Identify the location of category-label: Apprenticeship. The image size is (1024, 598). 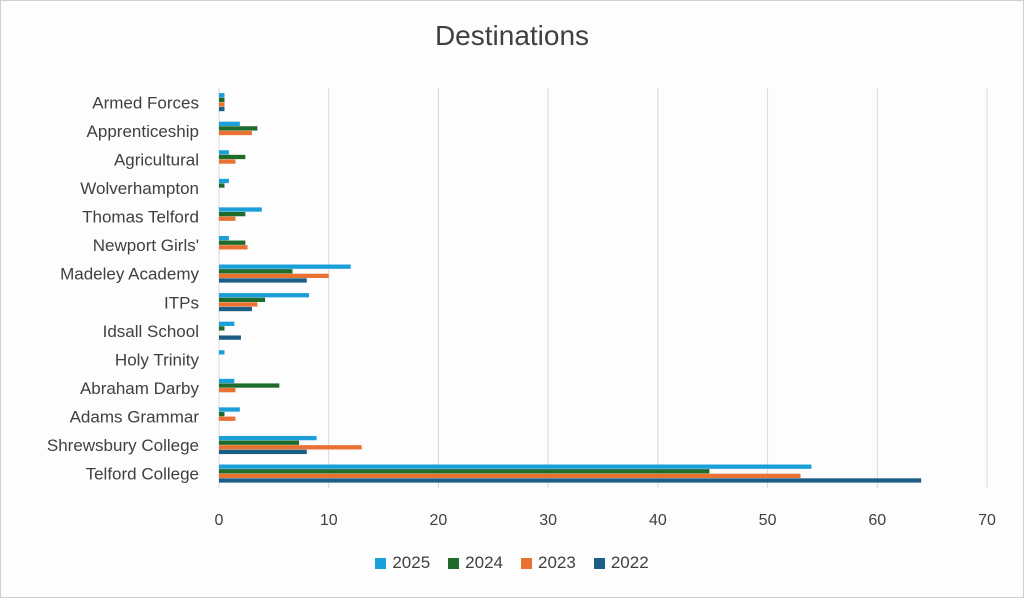
(143, 131).